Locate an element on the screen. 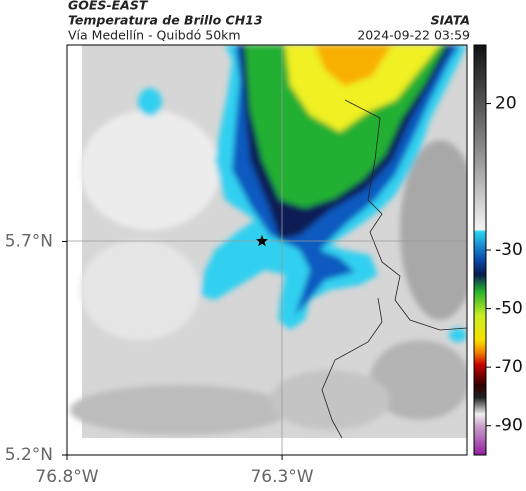 Image resolution: width=526 pixels, height=491 pixels. colorbar-tick-label: -90 is located at coordinates (509, 426).